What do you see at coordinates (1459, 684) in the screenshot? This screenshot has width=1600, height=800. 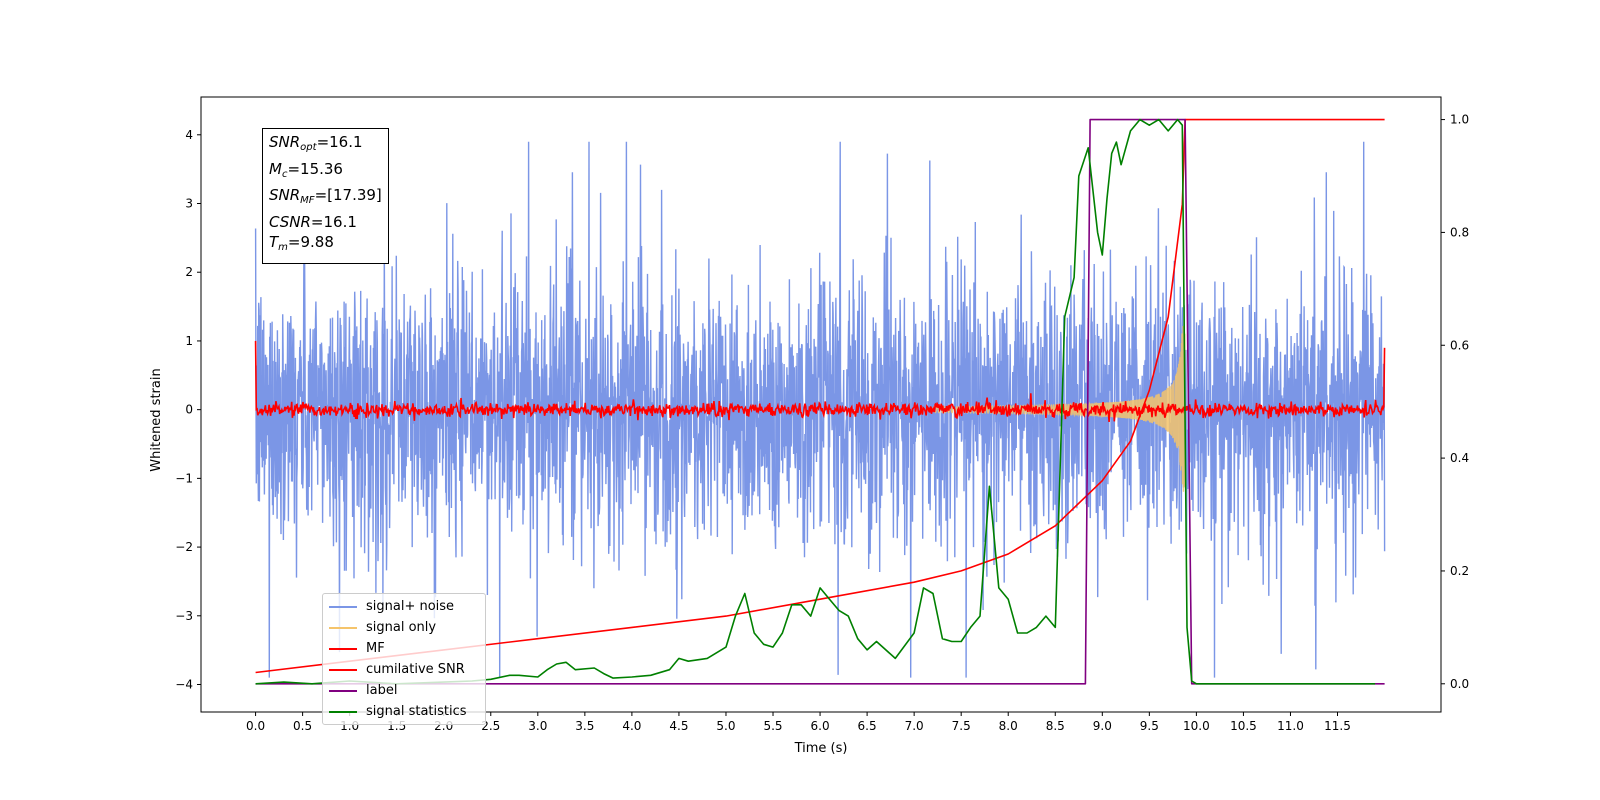 I see `y-right-tick-label: 0.0` at bounding box center [1459, 684].